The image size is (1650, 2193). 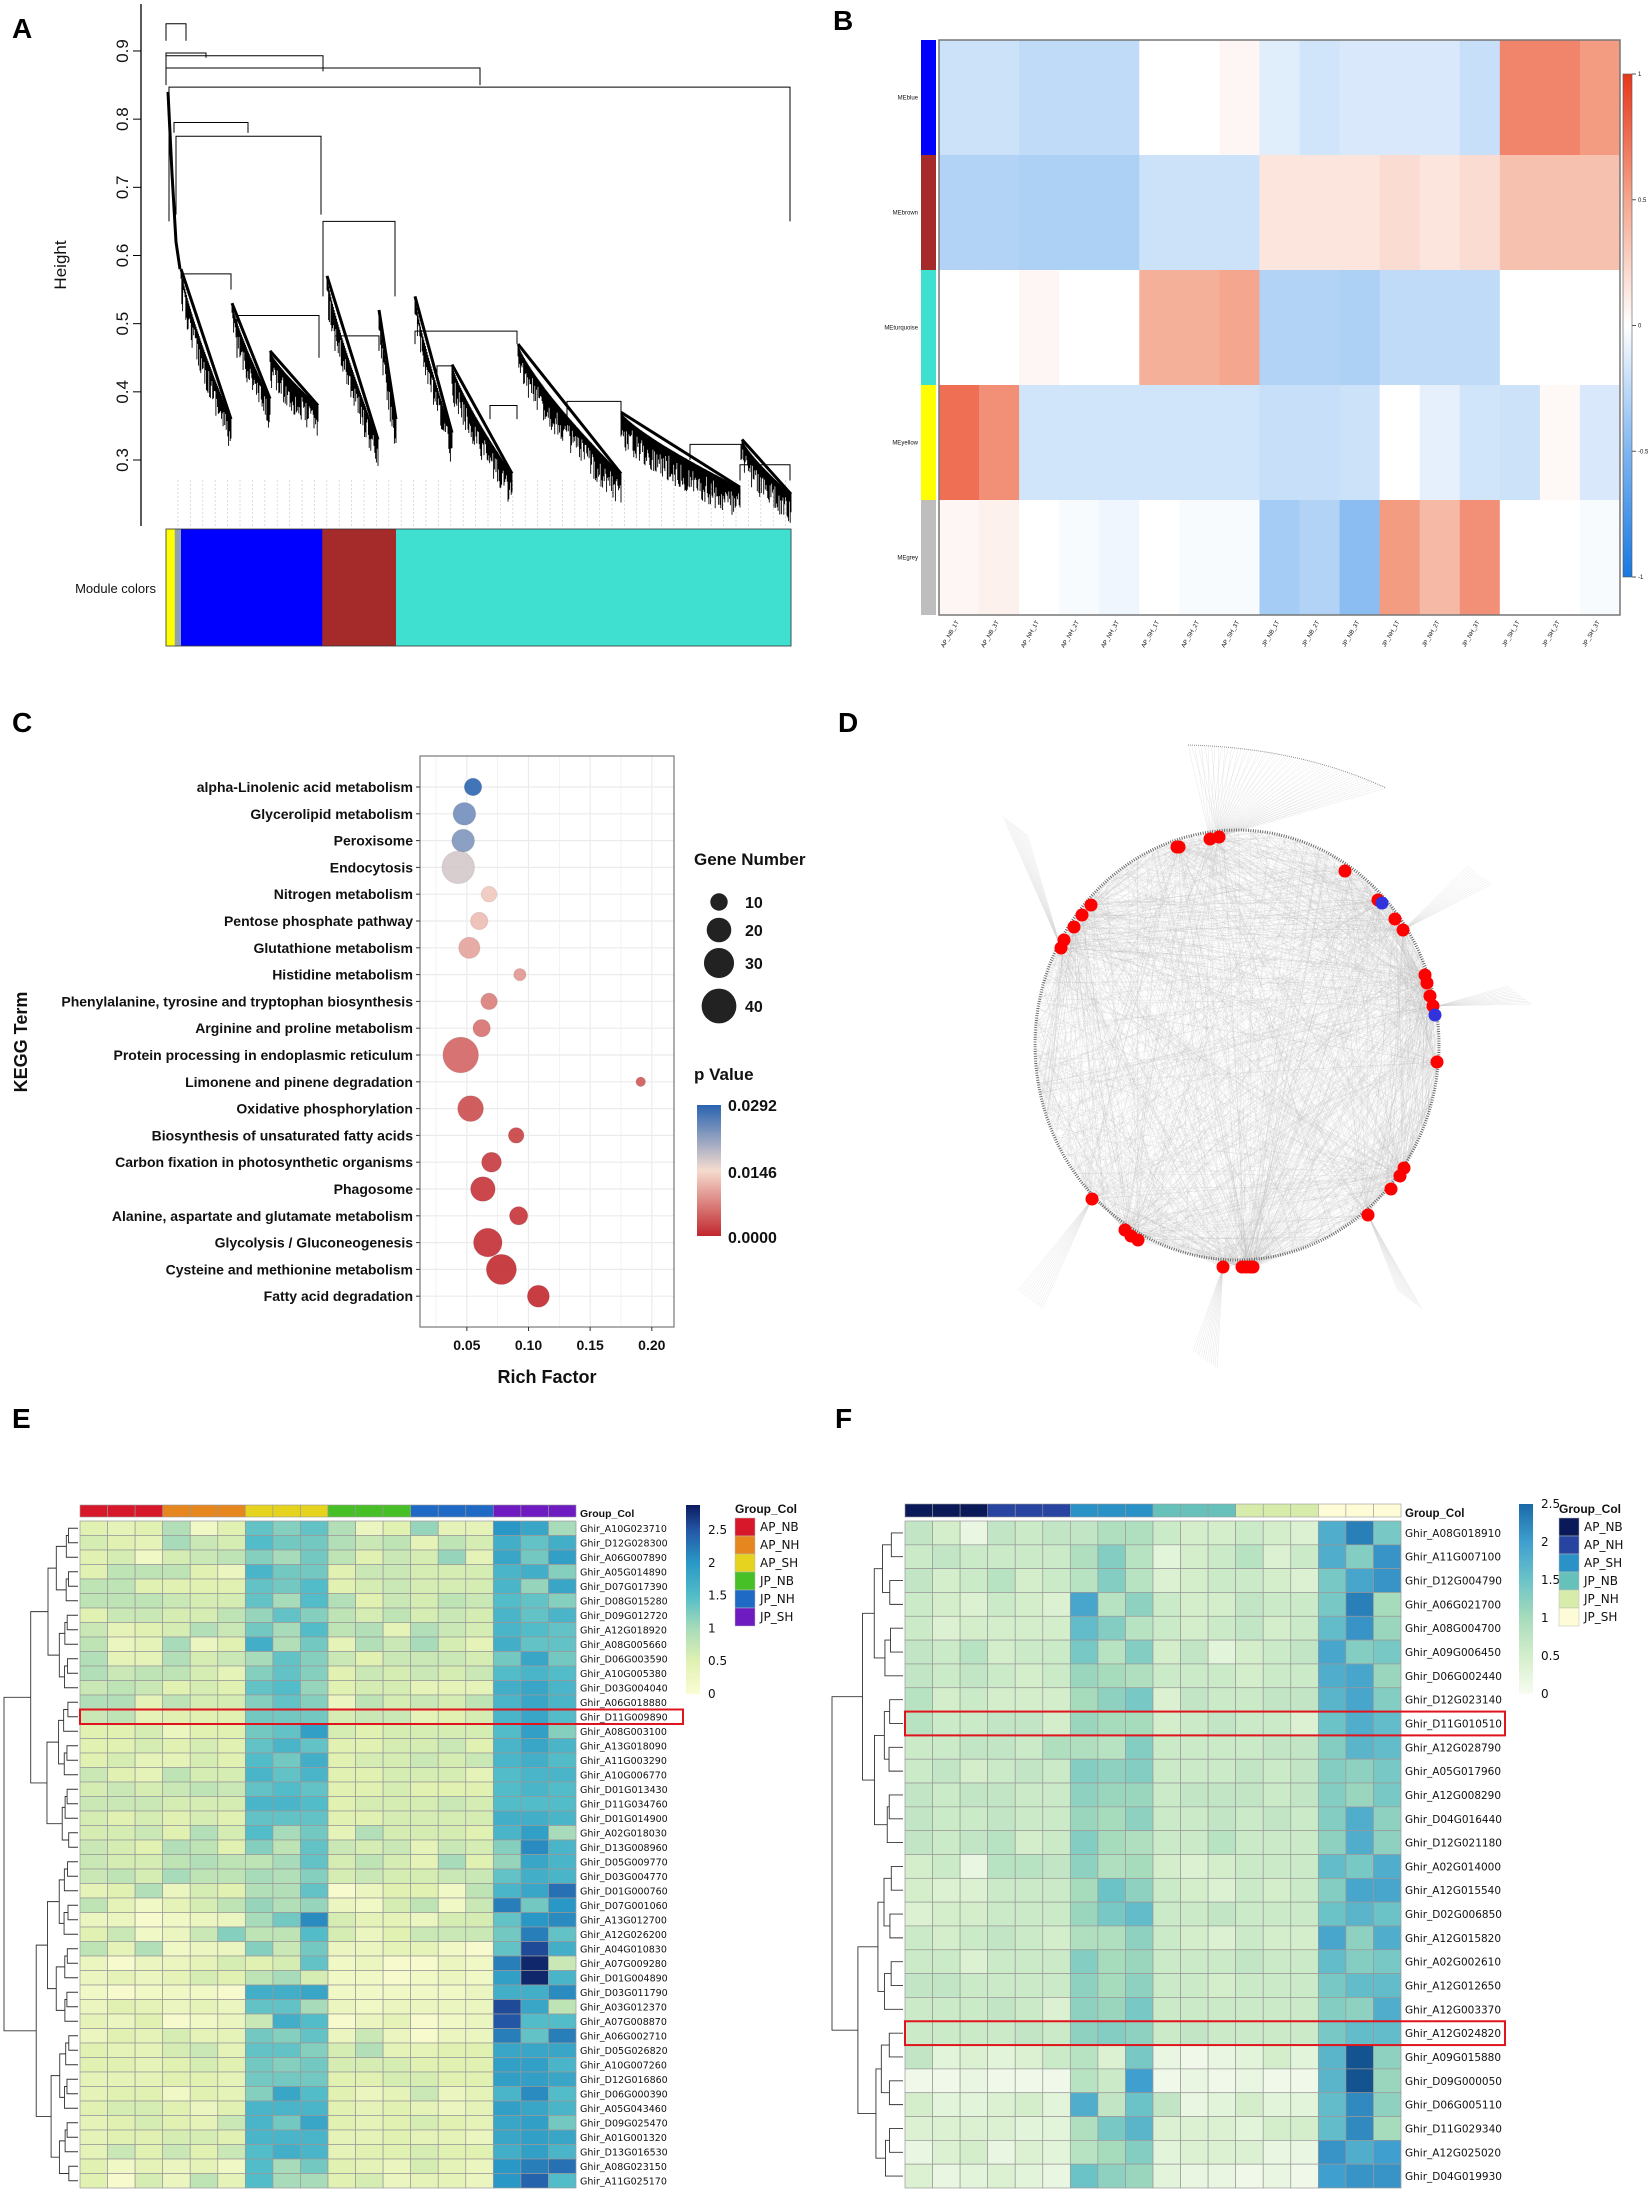 What do you see at coordinates (928, 97) in the screenshot?
I see `module-color-strip` at bounding box center [928, 97].